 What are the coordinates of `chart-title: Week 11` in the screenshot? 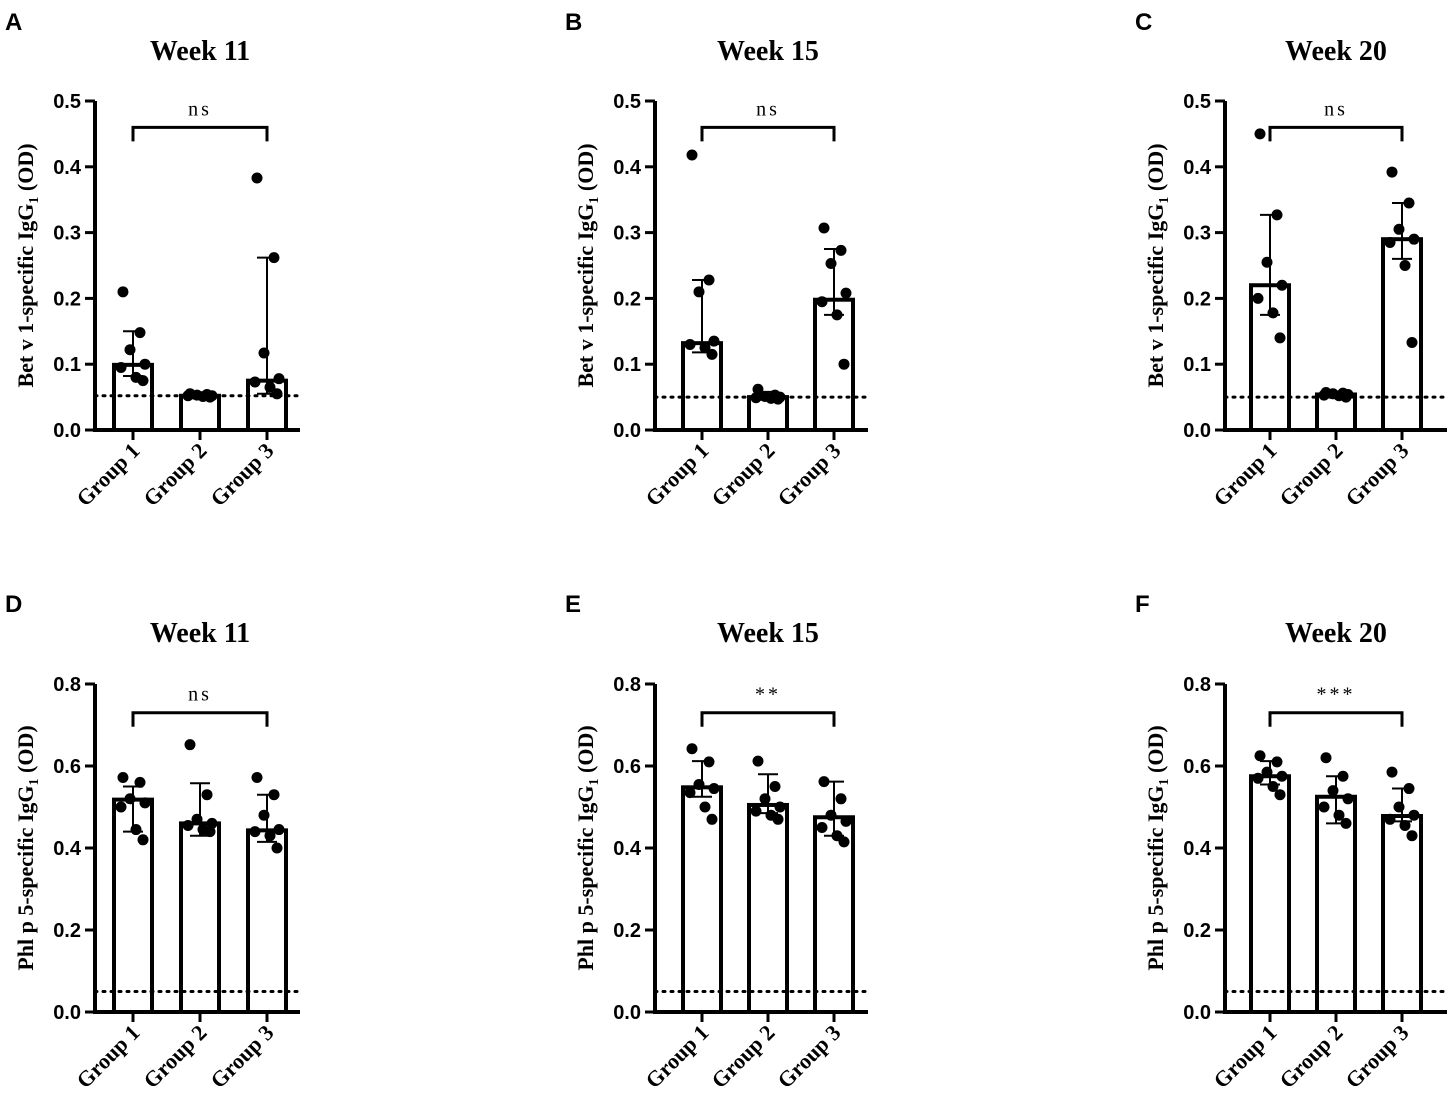 It's located at (200, 633).